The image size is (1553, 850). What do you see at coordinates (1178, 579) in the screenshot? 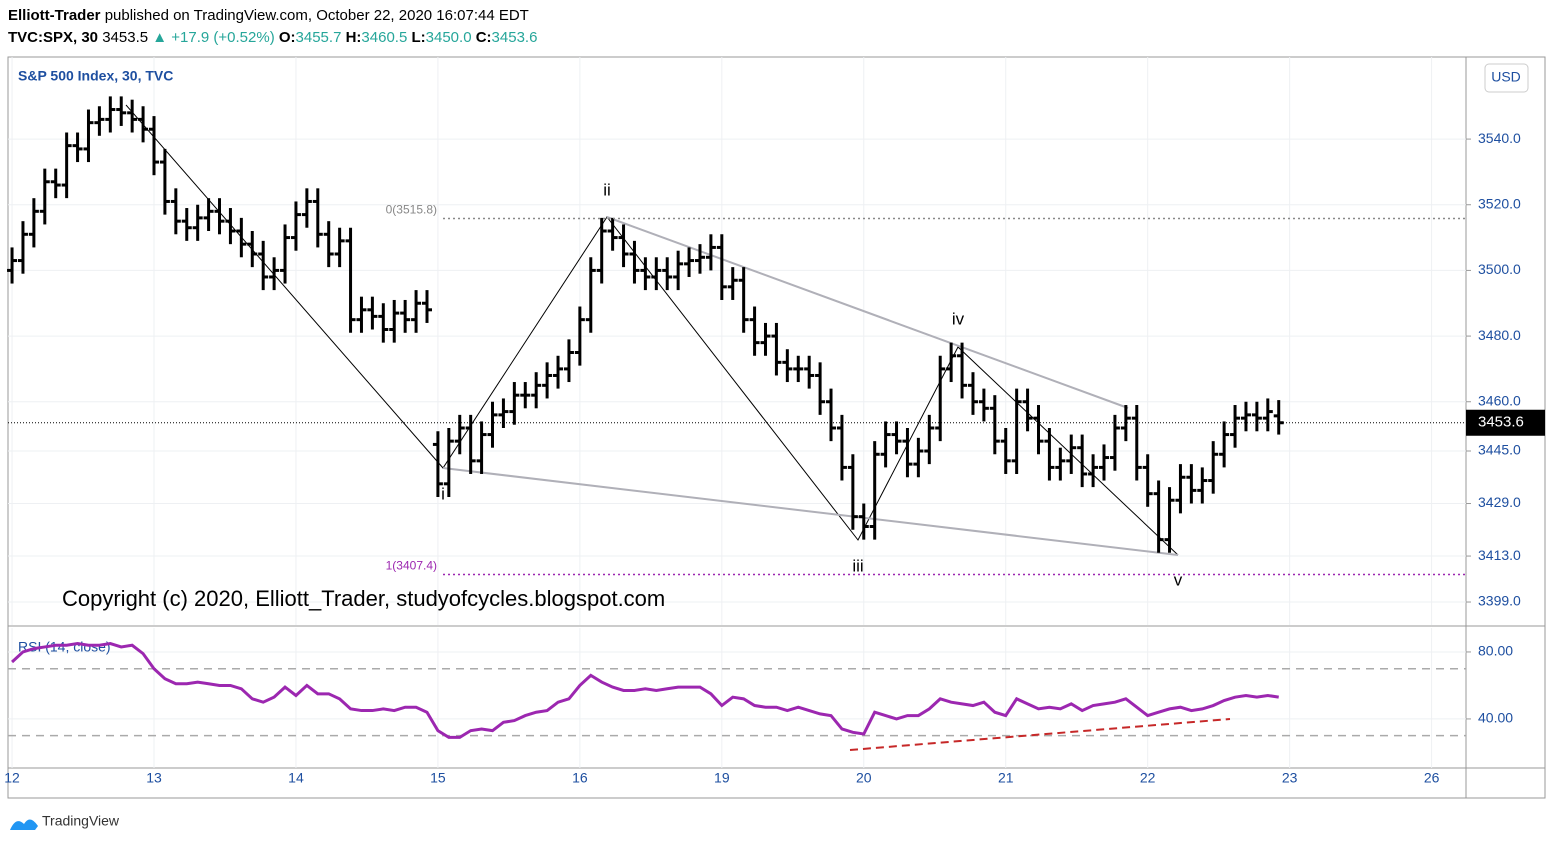
I see `wave-label: v` at bounding box center [1178, 579].